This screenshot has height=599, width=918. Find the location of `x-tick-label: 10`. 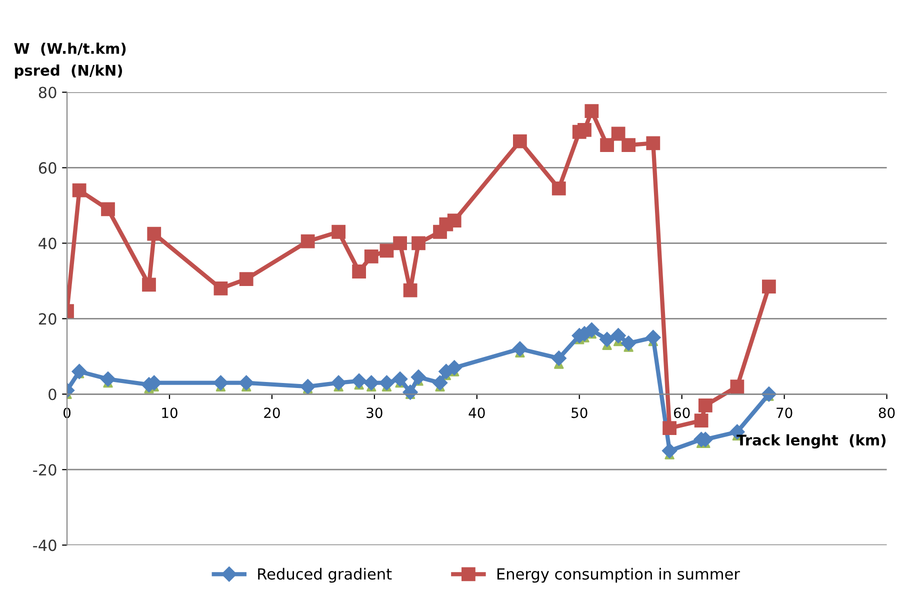

x-tick-label: 10 is located at coordinates (170, 413).